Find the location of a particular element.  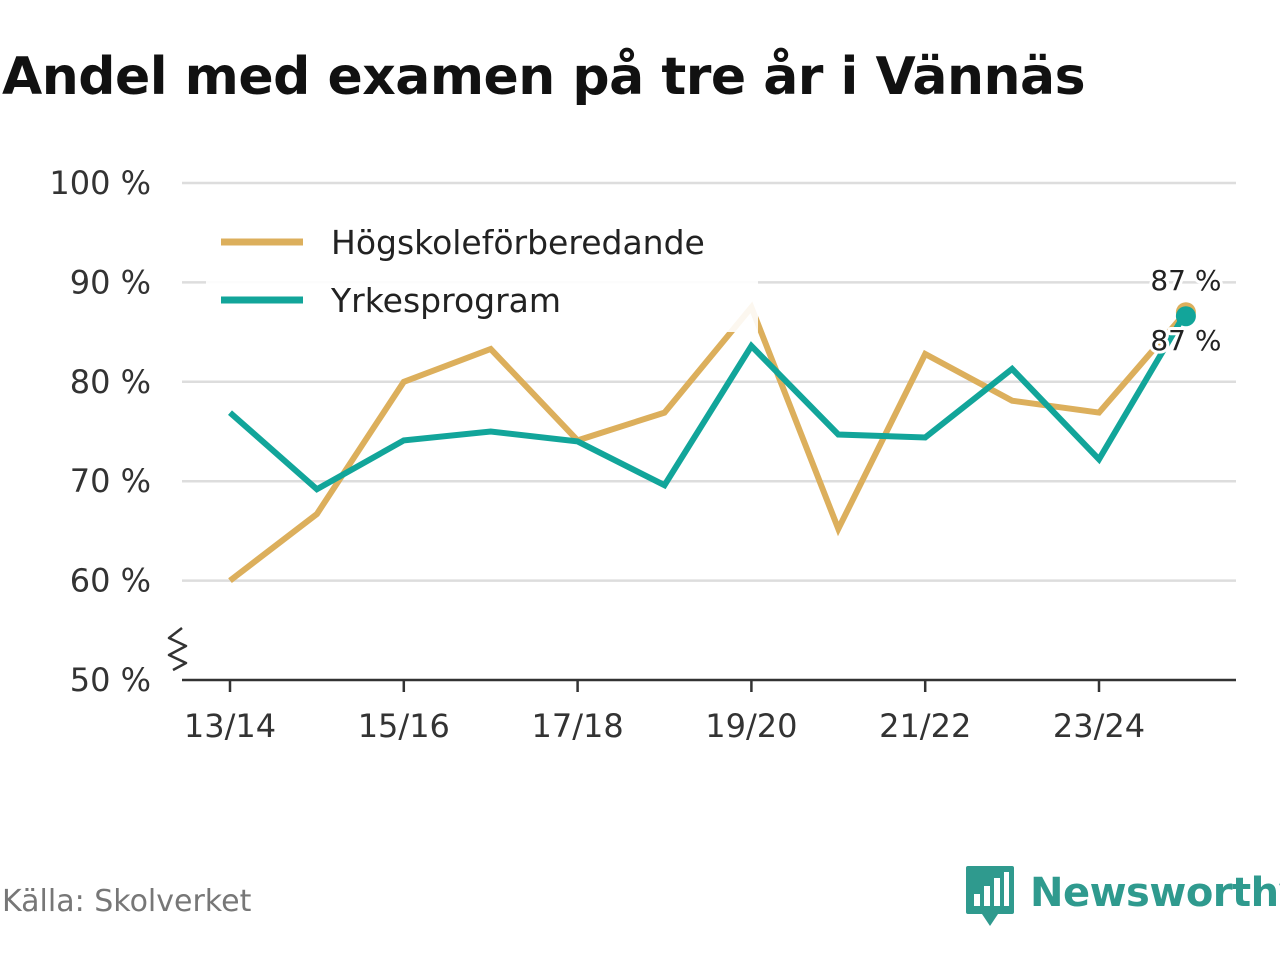

legend-background is located at coordinates (482, 272).